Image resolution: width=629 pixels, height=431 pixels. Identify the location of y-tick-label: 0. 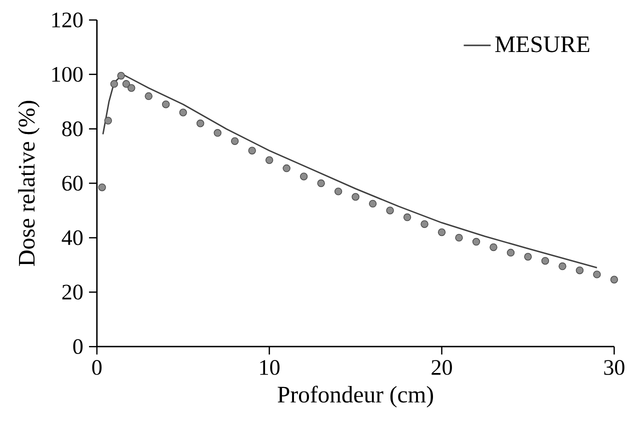
(78, 346).